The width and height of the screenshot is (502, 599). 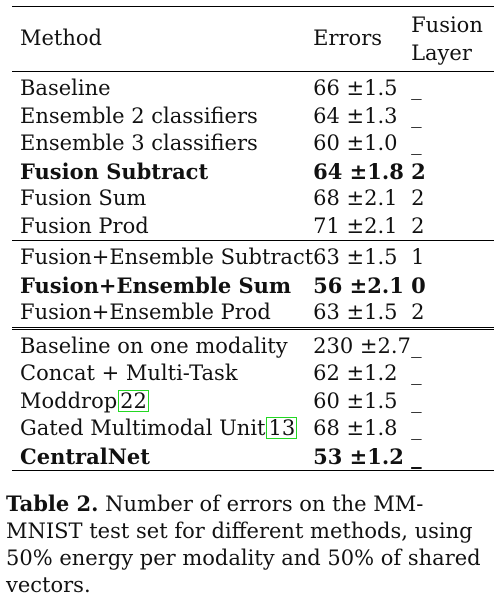 What do you see at coordinates (362, 345) in the screenshot?
I see `cell-errors: 230 ±2.7` at bounding box center [362, 345].